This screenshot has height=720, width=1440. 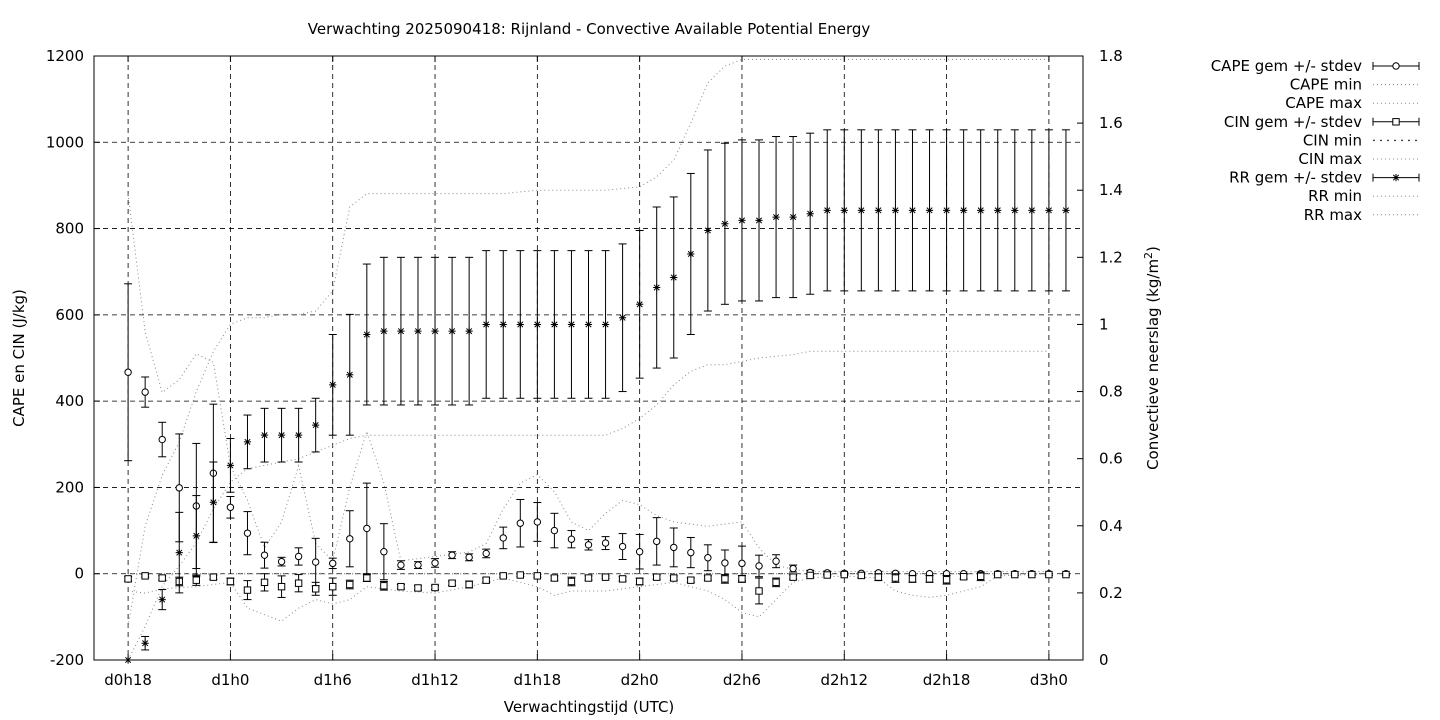 What do you see at coordinates (1104, 660) in the screenshot?
I see `y2-tick-label: 0` at bounding box center [1104, 660].